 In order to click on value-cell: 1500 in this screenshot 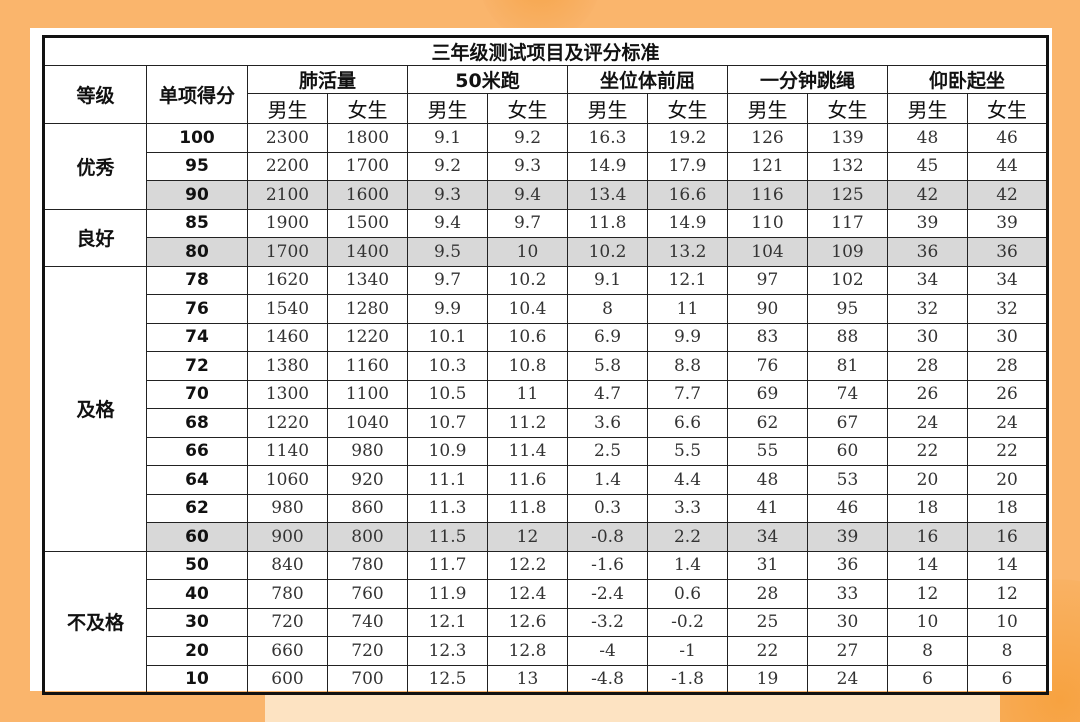, I will do `click(367, 223)`.